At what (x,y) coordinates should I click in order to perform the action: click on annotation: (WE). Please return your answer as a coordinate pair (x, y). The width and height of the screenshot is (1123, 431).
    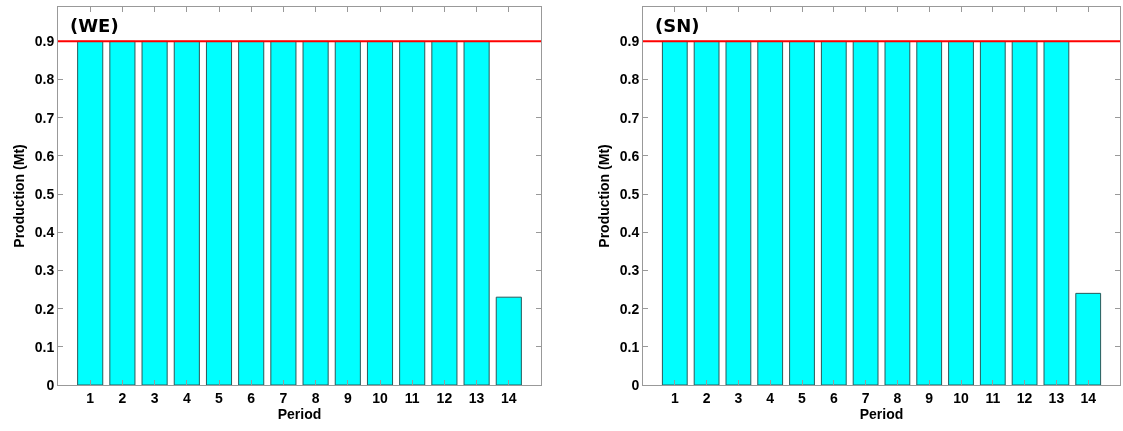
    Looking at the image, I should click on (94, 25).